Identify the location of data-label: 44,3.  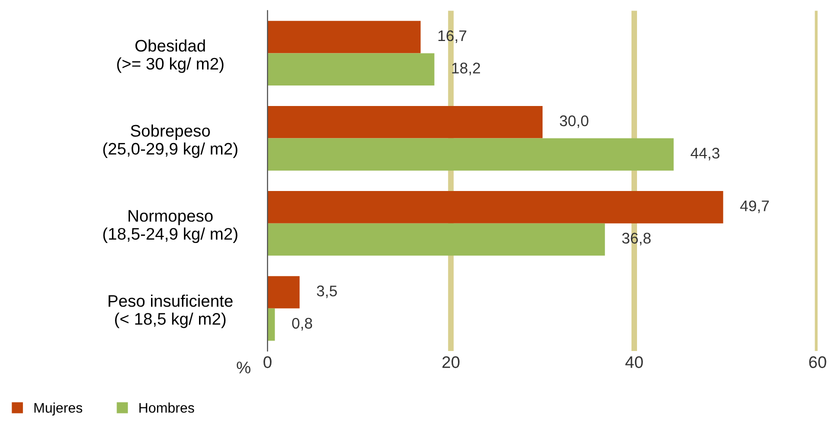
(705, 154).